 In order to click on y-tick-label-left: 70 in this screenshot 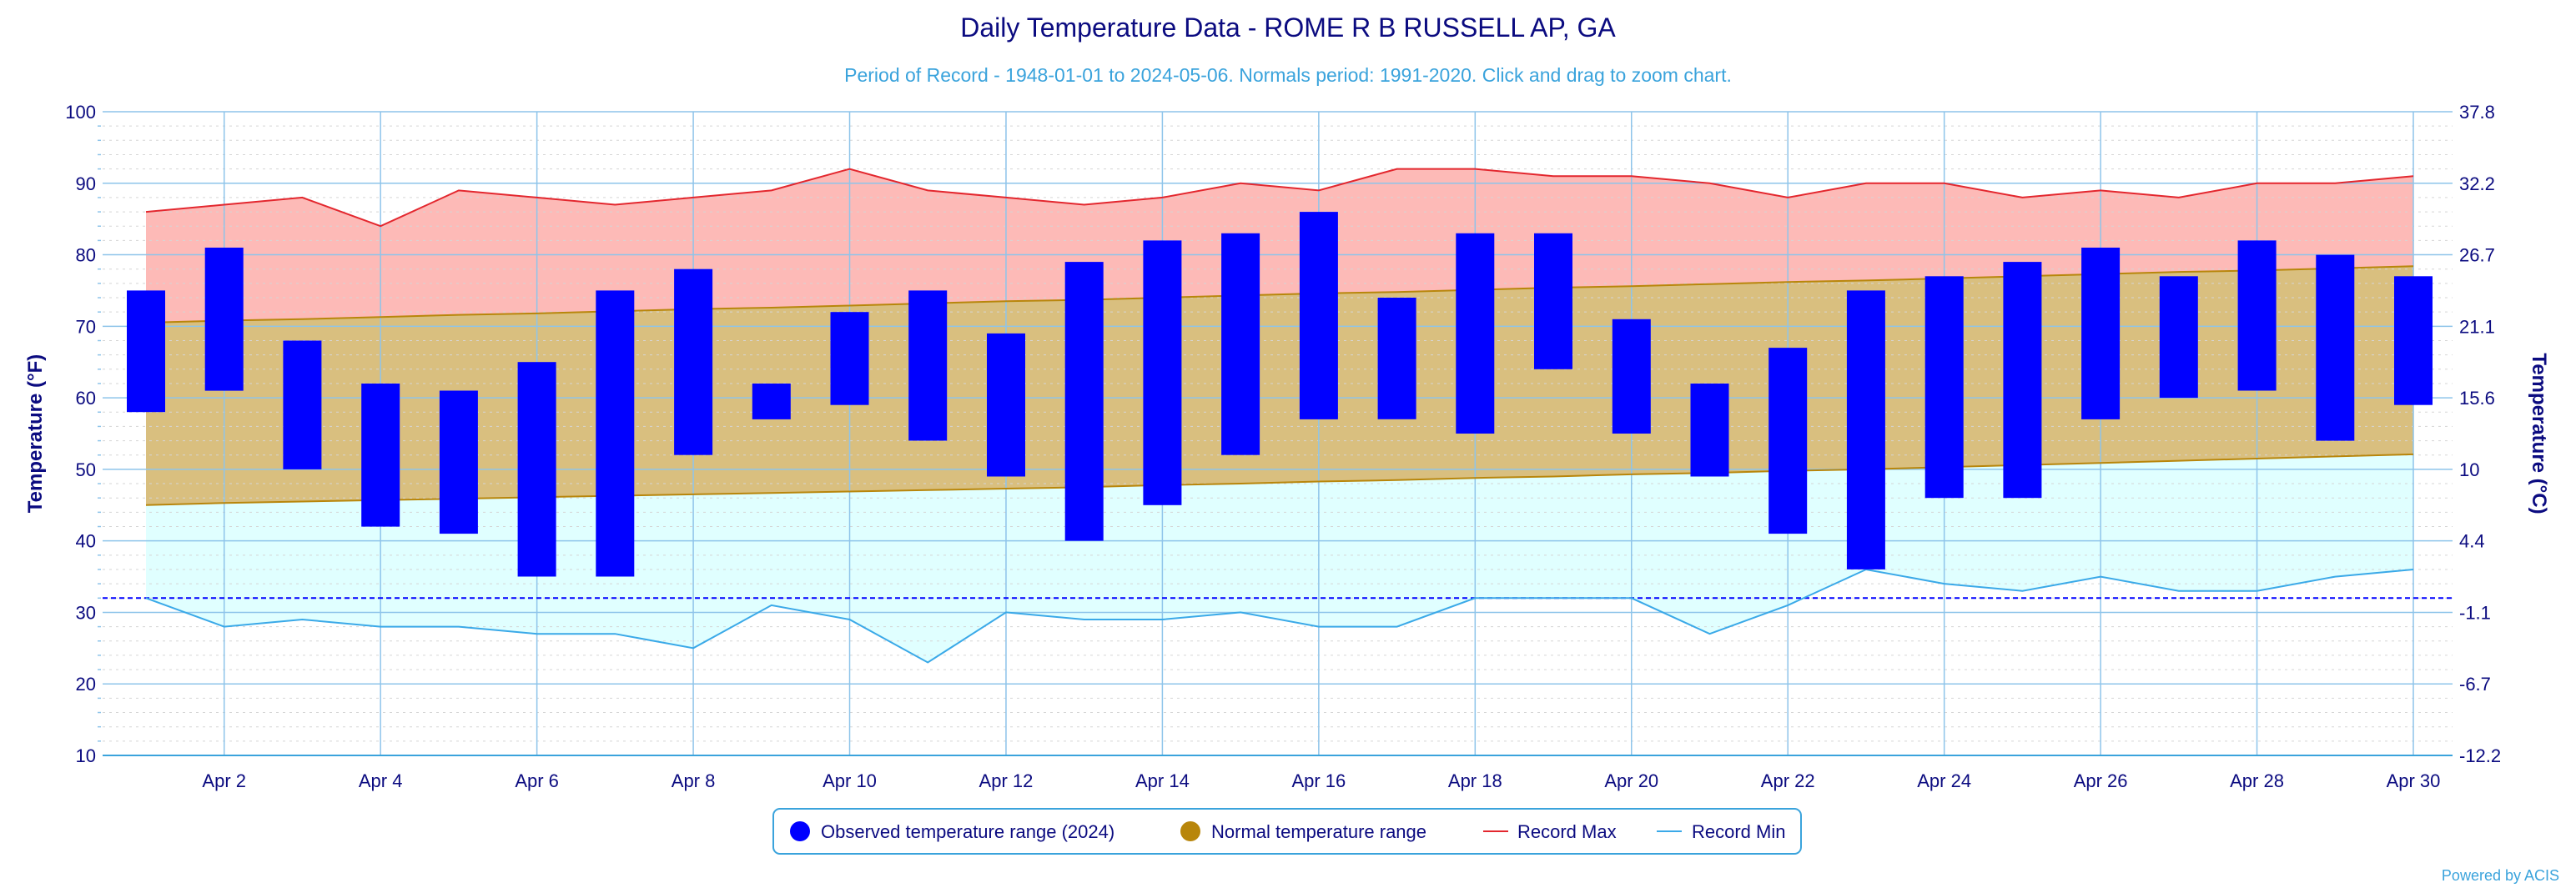, I will do `click(86, 326)`.